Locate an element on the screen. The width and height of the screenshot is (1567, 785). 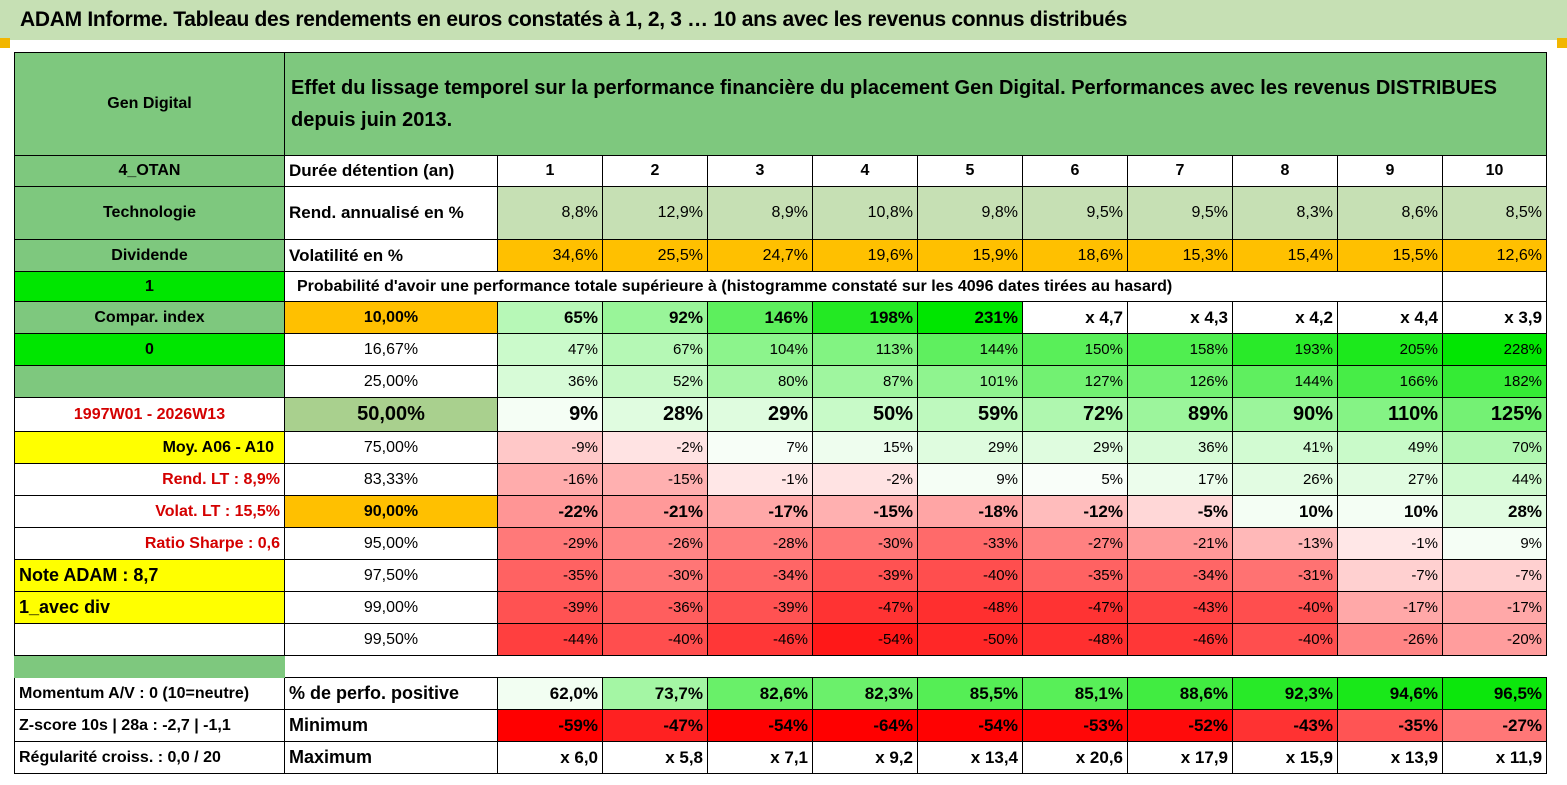
value-cell: 89% is located at coordinates (1180, 414).